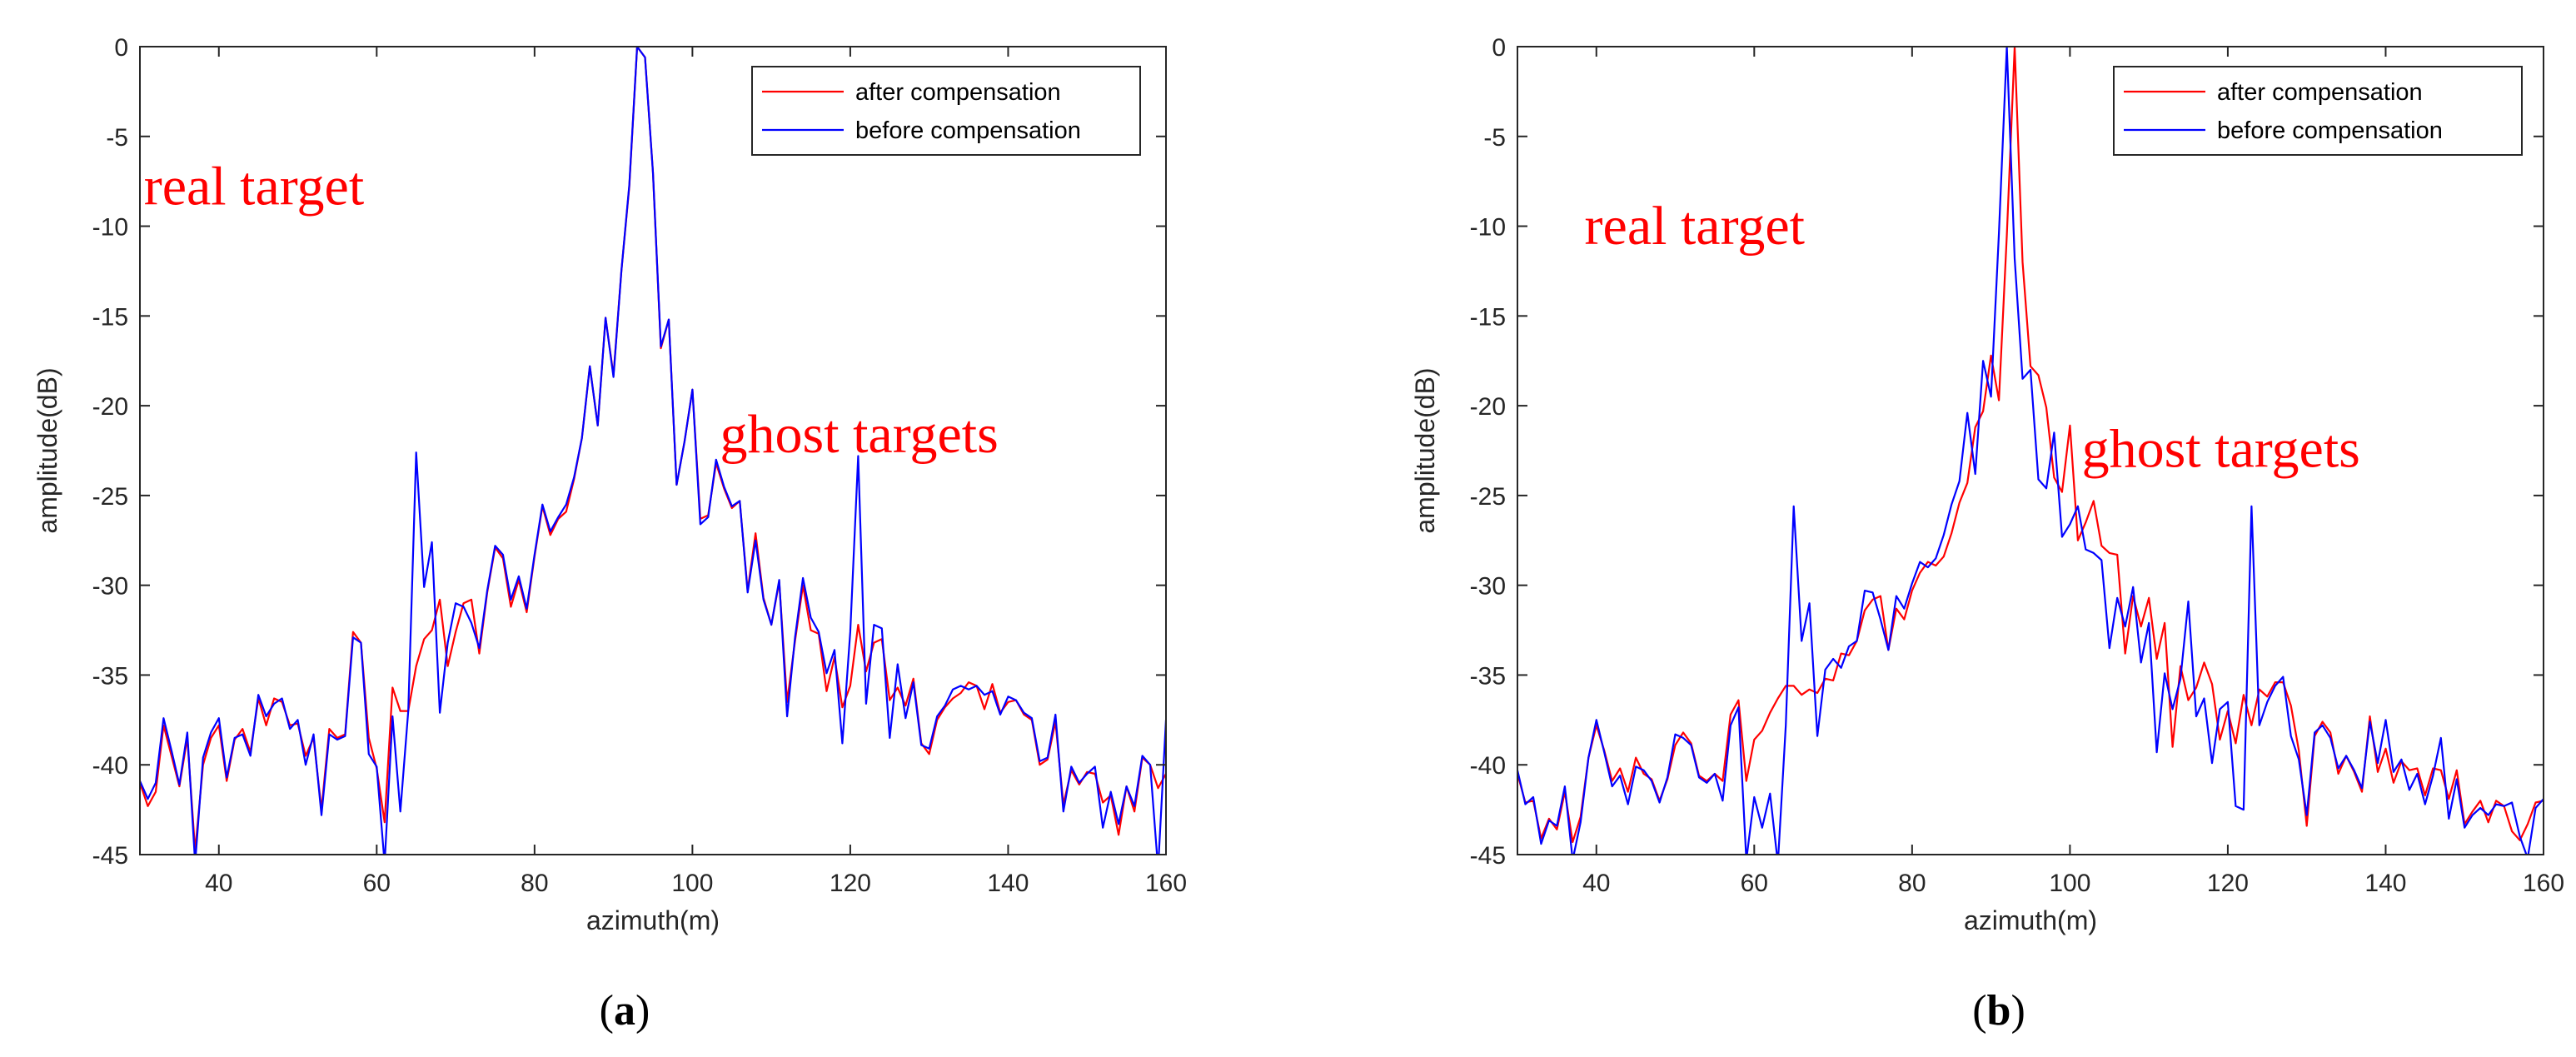  I want to click on panel-label-letter: b, so click(1999, 1011).